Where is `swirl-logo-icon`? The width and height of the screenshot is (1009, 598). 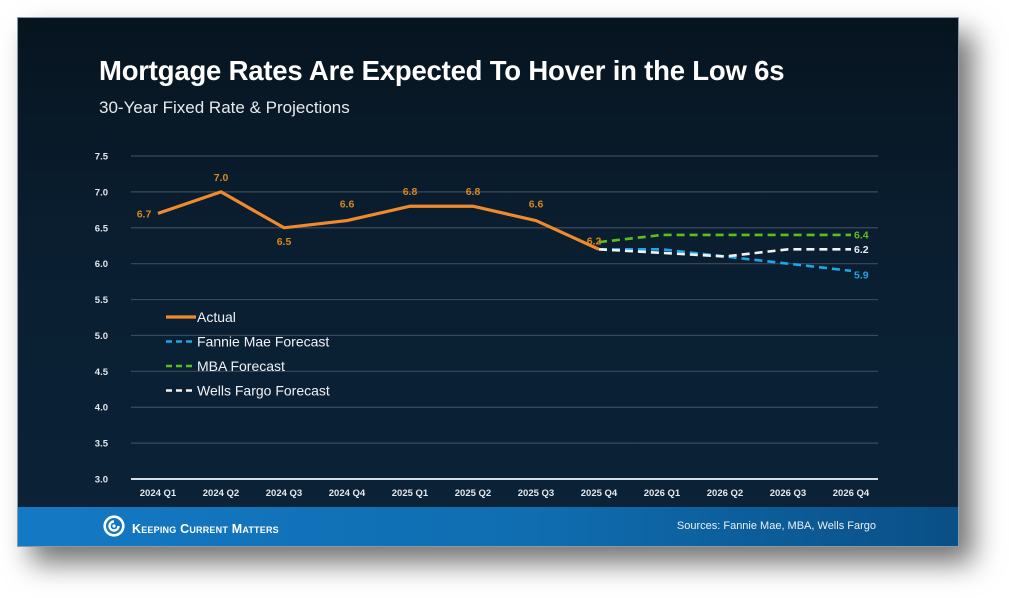
swirl-logo-icon is located at coordinates (114, 528).